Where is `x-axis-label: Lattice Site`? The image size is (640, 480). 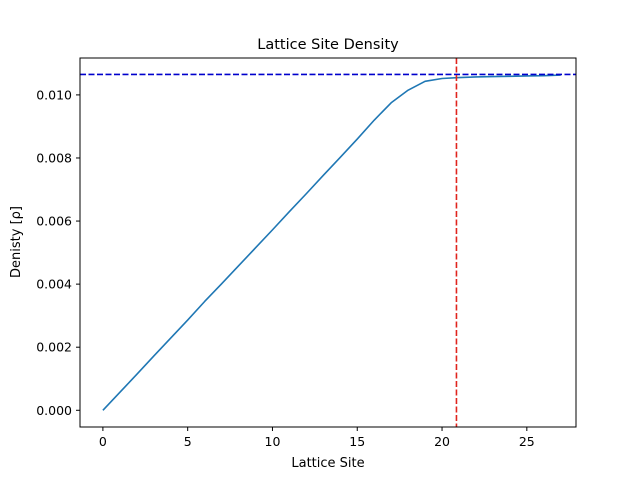
x-axis-label: Lattice Site is located at coordinates (327, 463).